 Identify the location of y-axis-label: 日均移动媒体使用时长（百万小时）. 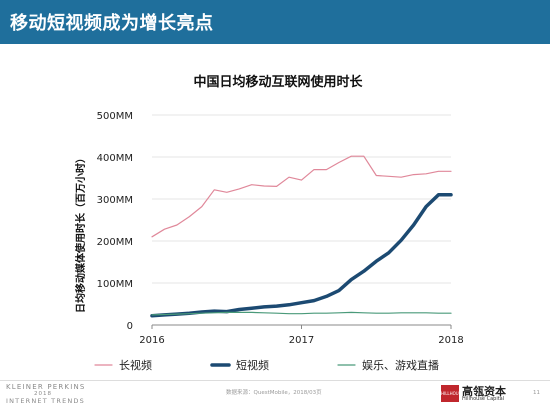
(80, 233).